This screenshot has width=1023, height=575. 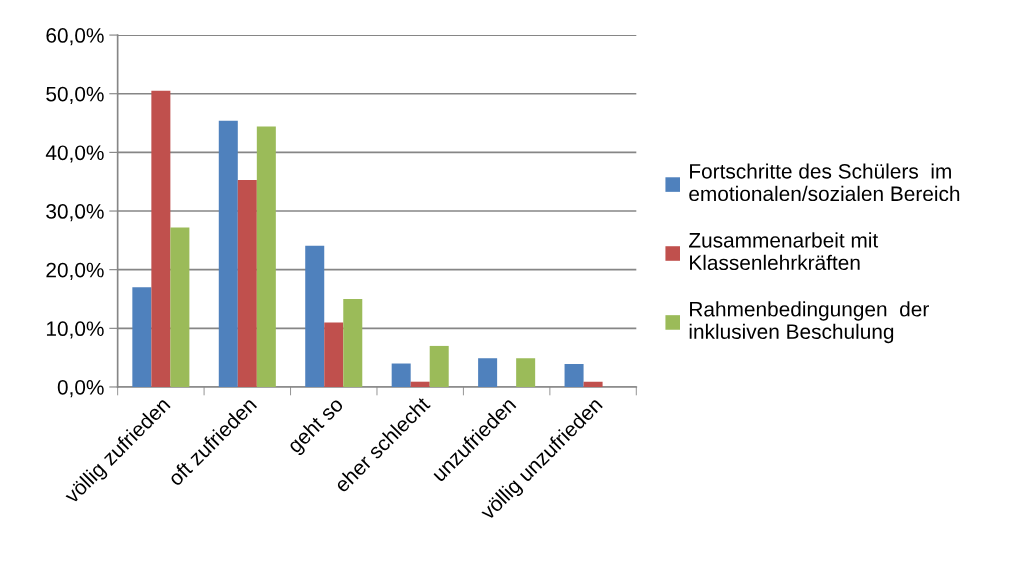 What do you see at coordinates (809, 322) in the screenshot?
I see `legend-label: Rahmenbedingungen der inklusiven Beschulung` at bounding box center [809, 322].